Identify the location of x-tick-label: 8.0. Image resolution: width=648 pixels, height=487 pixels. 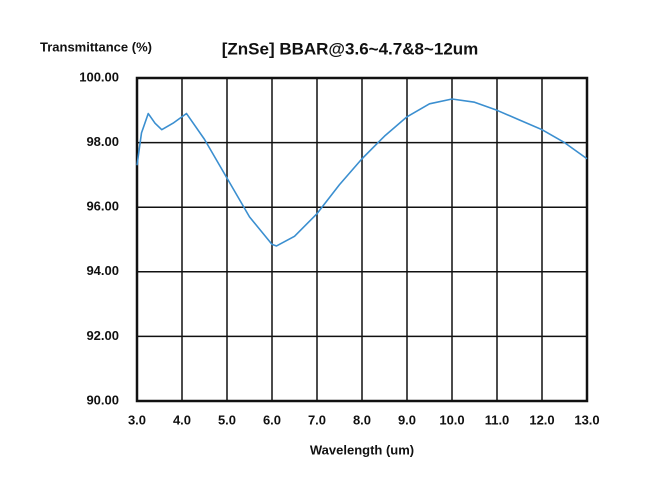
(362, 419).